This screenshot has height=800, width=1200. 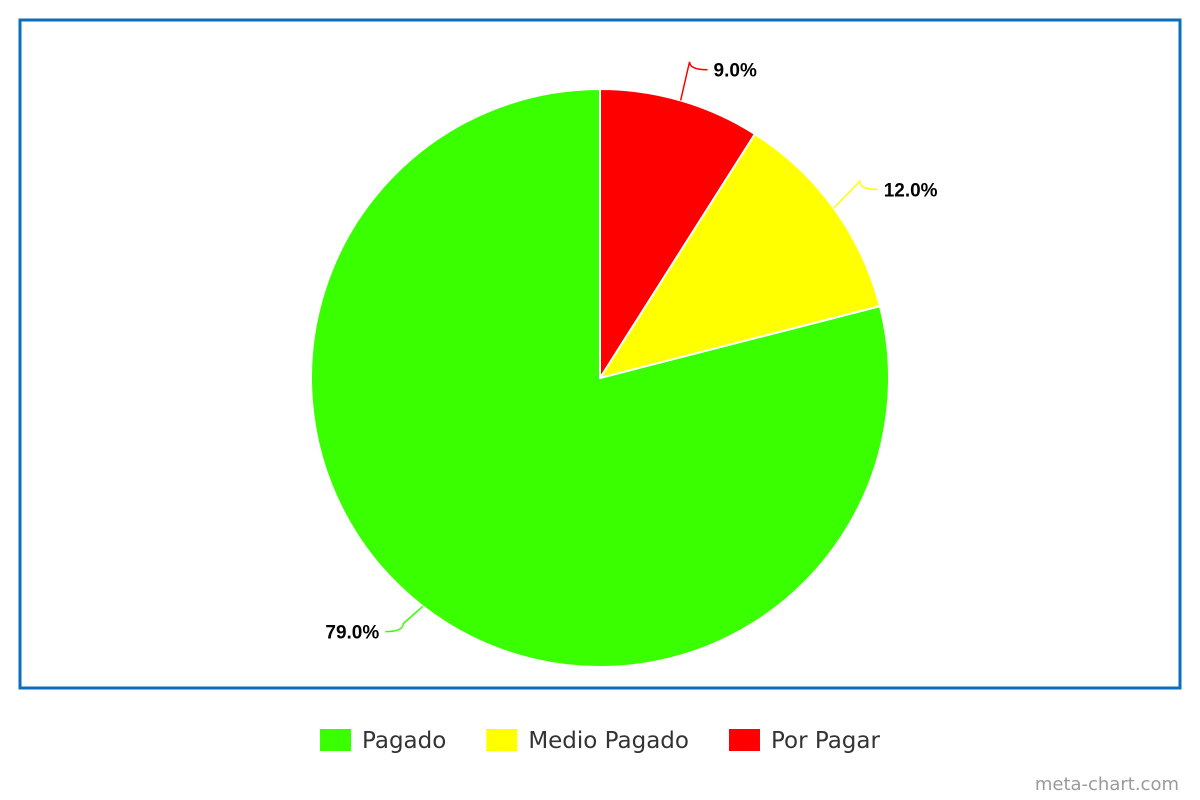 I want to click on legend: Pagado Medio Pagado Por Pagar, so click(x=600, y=741).